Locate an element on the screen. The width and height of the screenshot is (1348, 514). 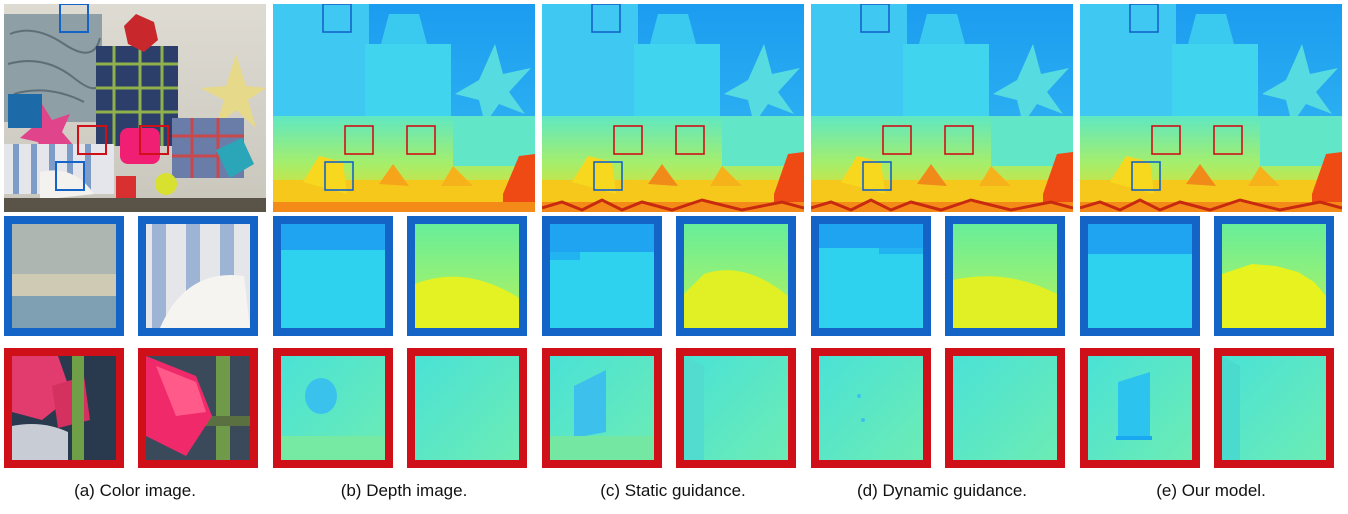
static-guidance-map is located at coordinates (673, 108).